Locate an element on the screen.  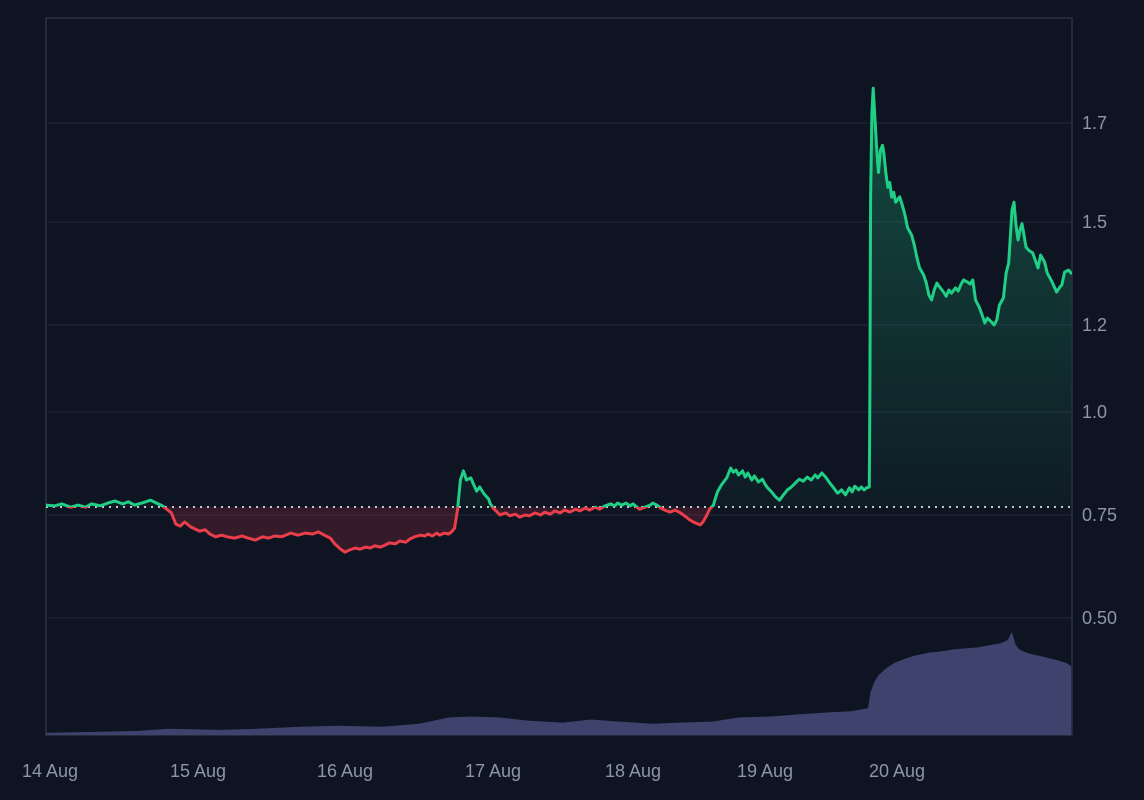
y-tick-label-1.7: 1.7 is located at coordinates (1094, 123).